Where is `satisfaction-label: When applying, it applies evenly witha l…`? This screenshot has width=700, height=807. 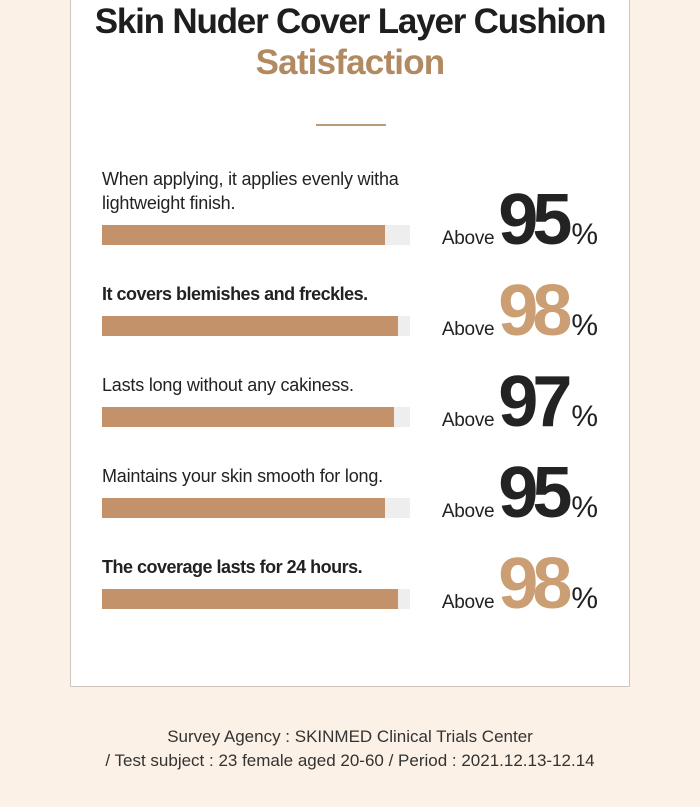 satisfaction-label: When applying, it applies evenly witha l… is located at coordinates (250, 191).